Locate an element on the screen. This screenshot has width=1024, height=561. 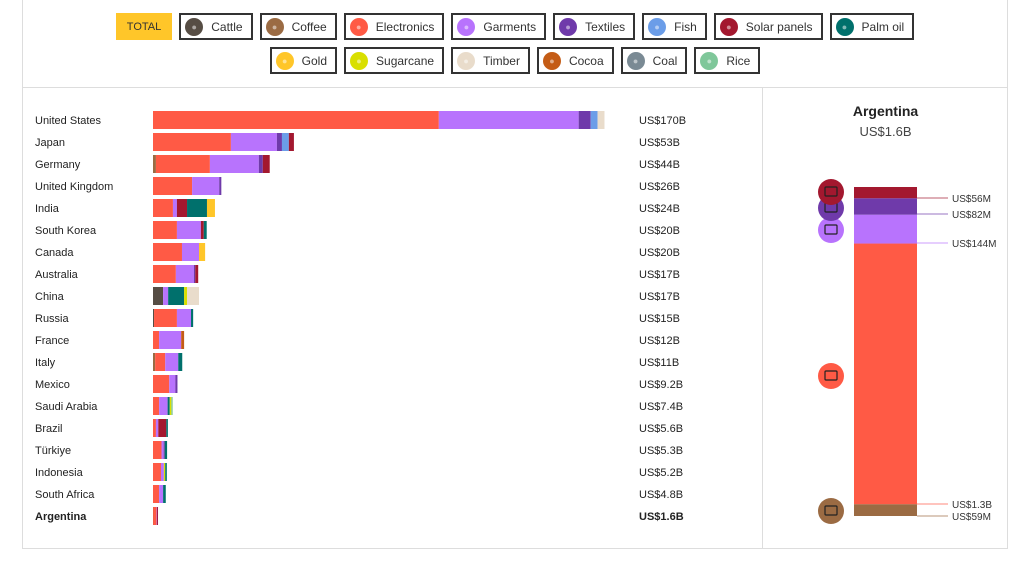
filter-sugarcane: ● Sugarcane is located at coordinates (394, 60).